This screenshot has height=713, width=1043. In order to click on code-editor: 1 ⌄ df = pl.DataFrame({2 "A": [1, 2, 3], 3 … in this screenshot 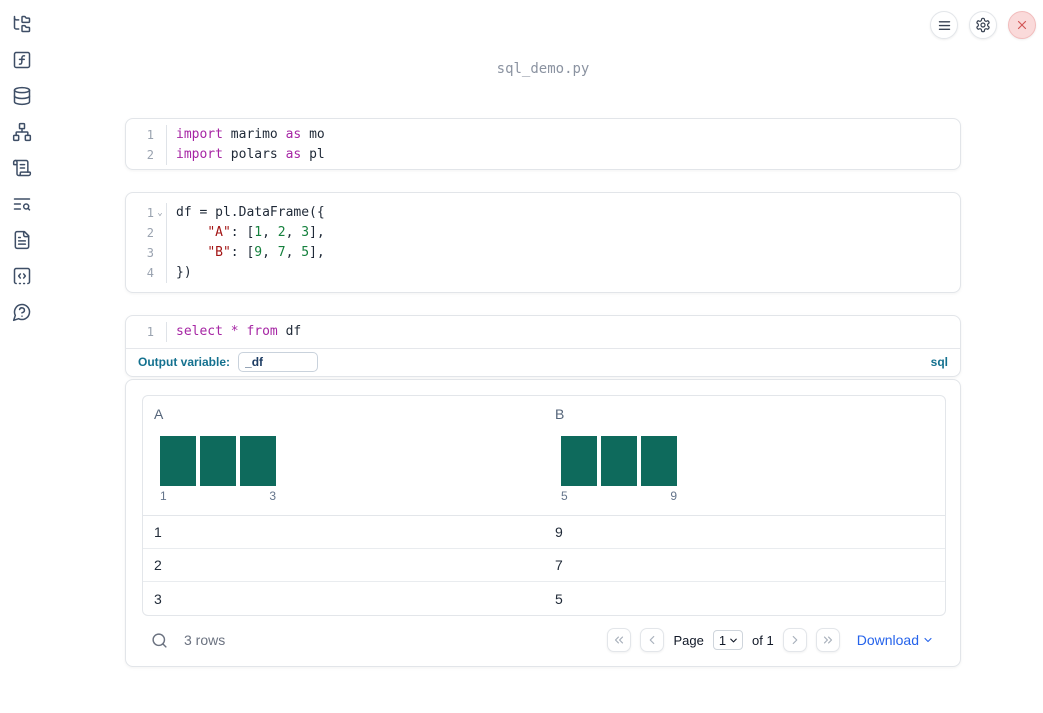, I will do `click(543, 243)`.